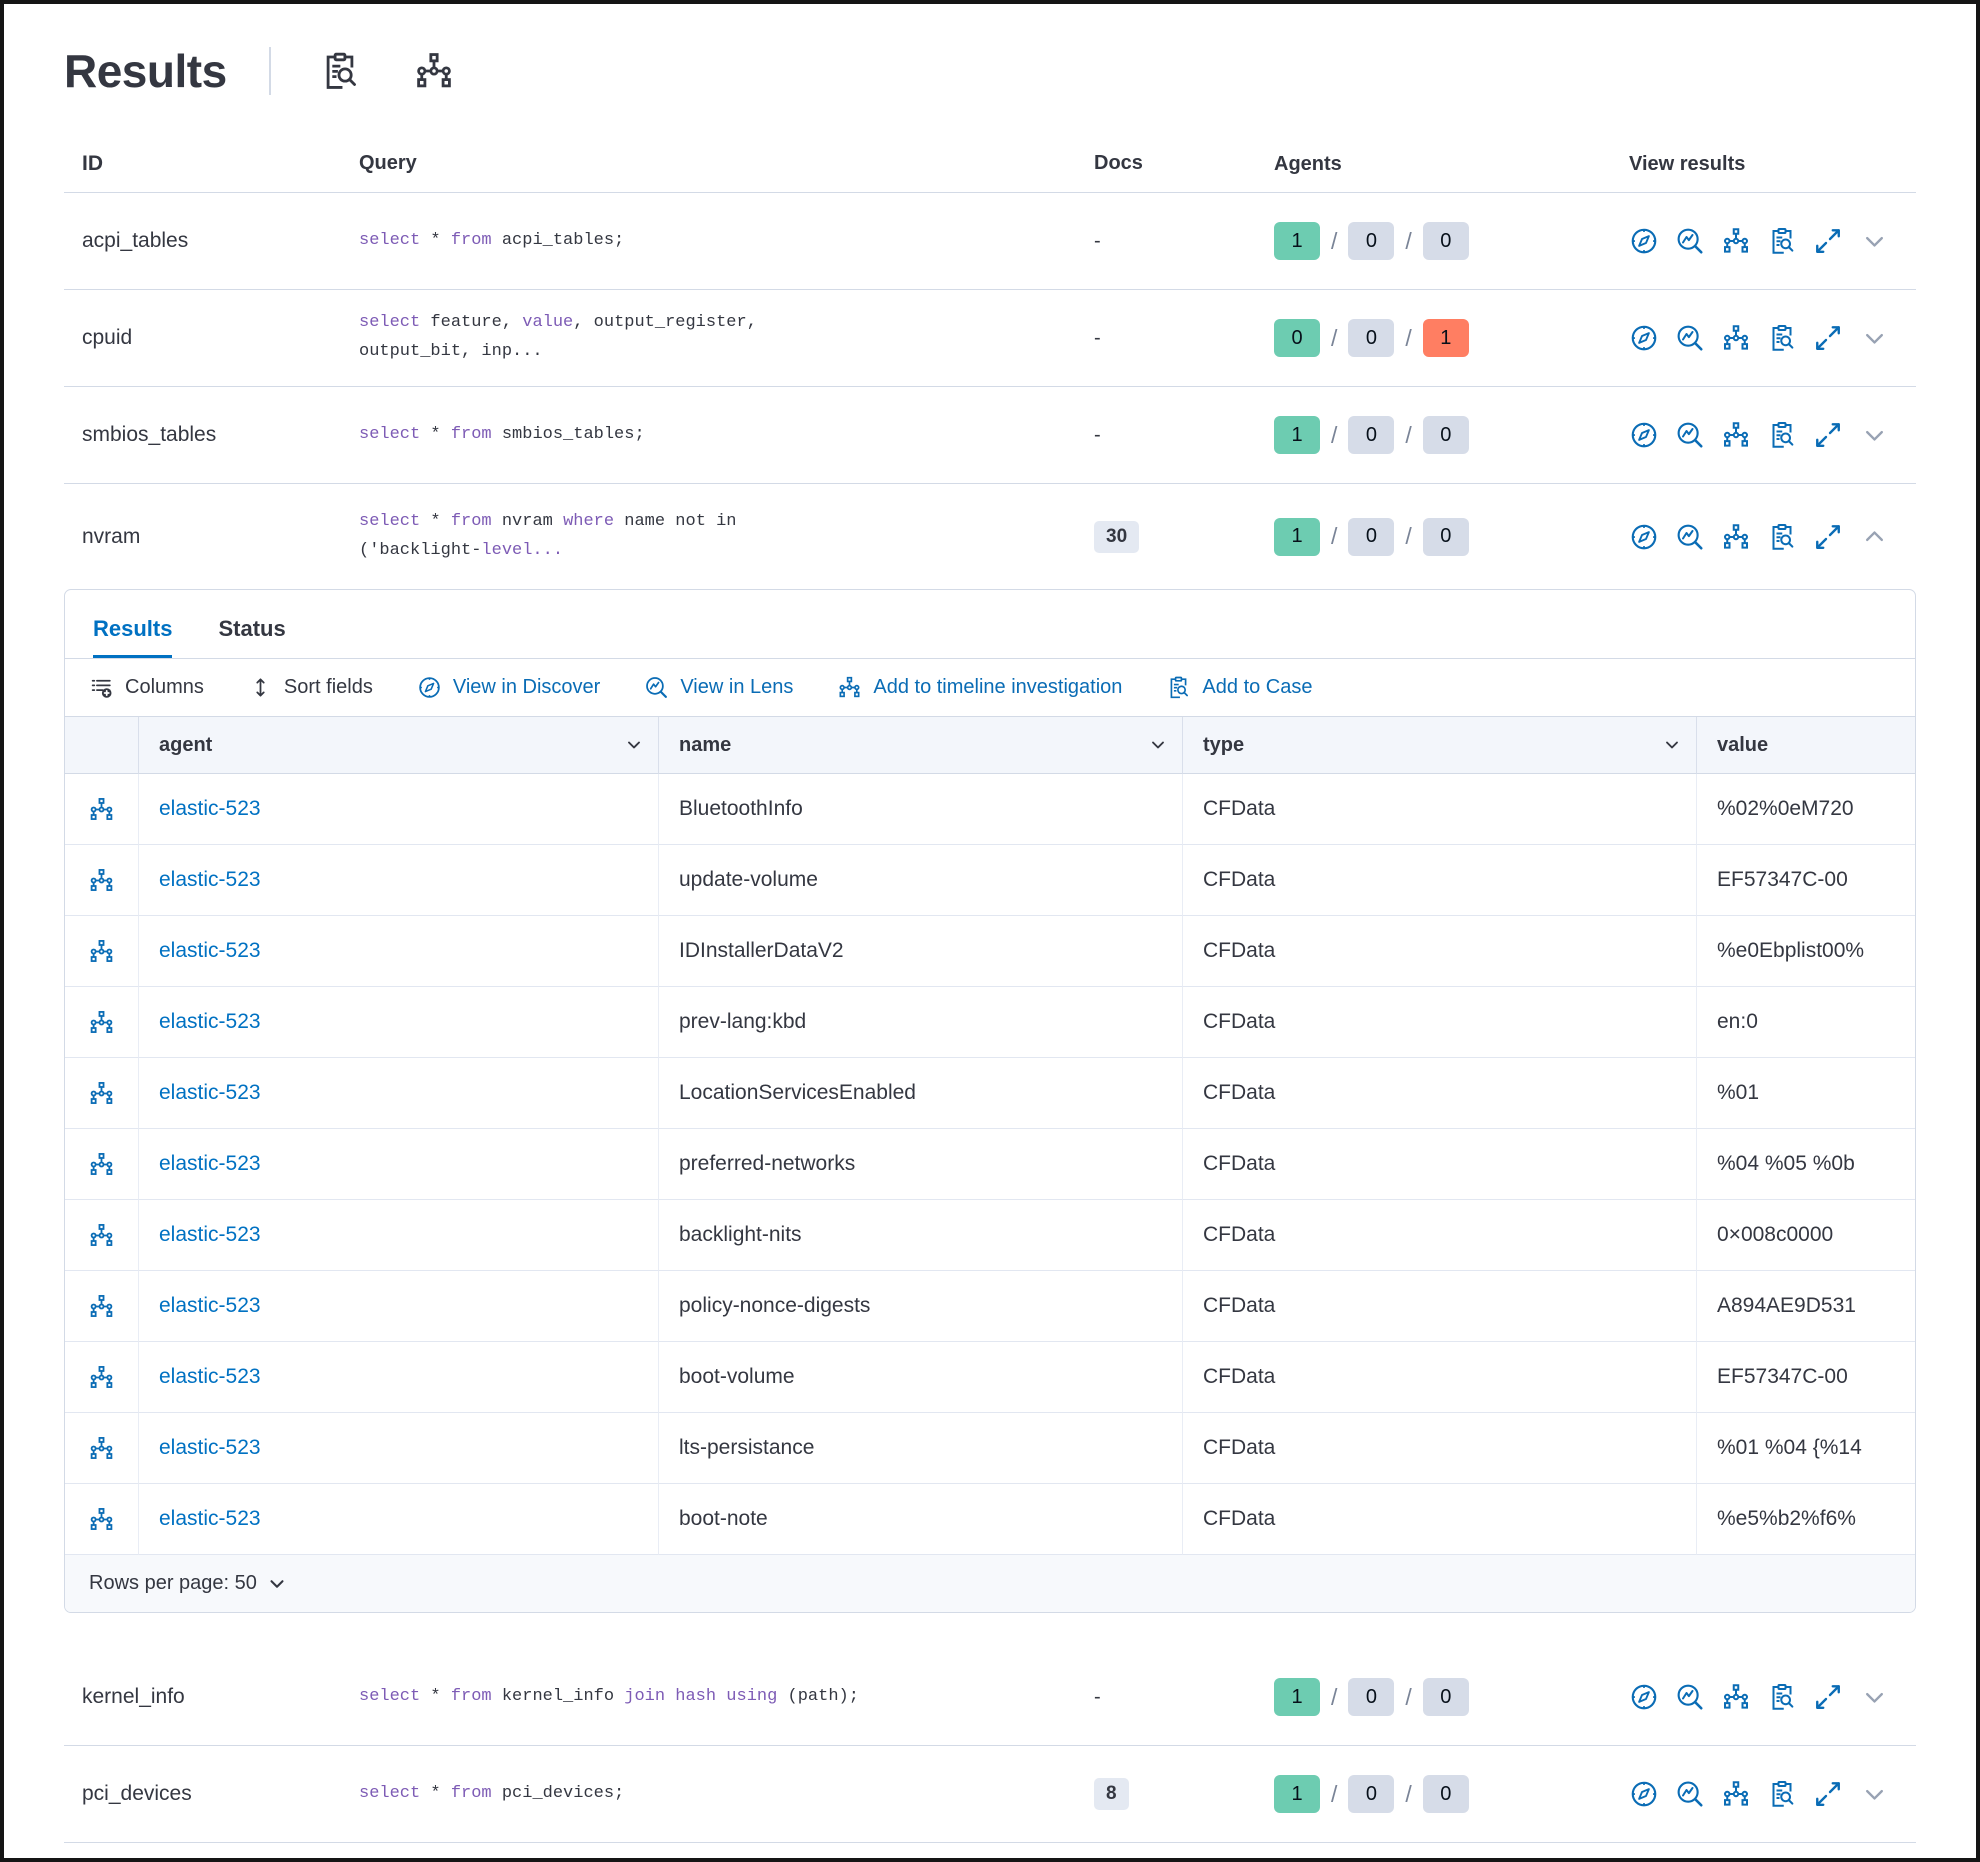  I want to click on columns-button: Columns, so click(146, 687).